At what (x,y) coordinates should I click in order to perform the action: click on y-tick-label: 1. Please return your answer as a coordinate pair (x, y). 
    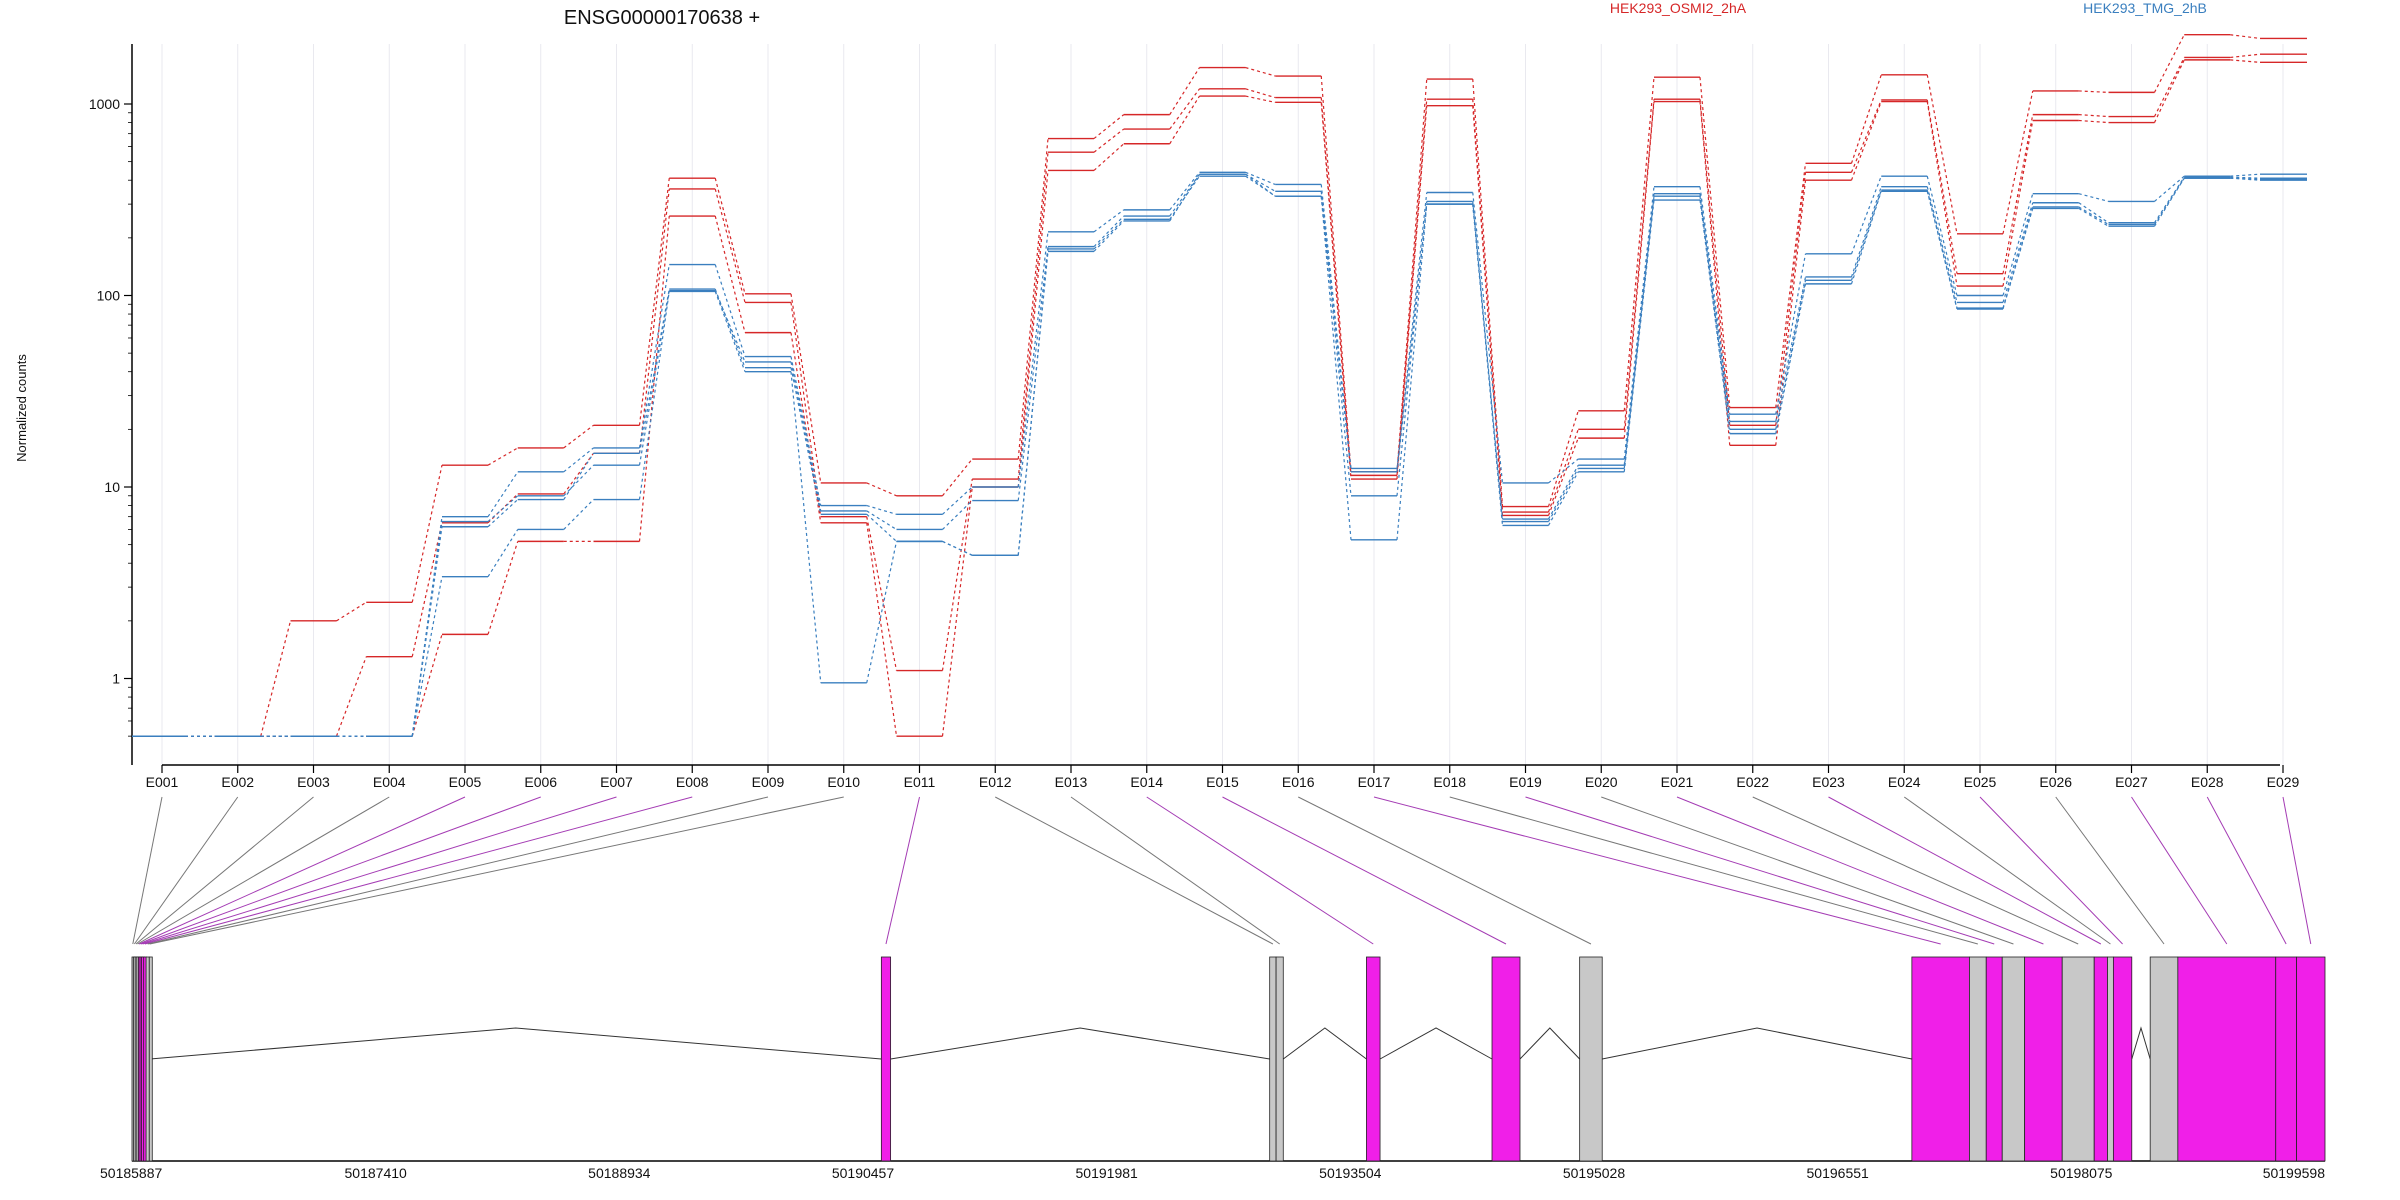
    Looking at the image, I should click on (116, 679).